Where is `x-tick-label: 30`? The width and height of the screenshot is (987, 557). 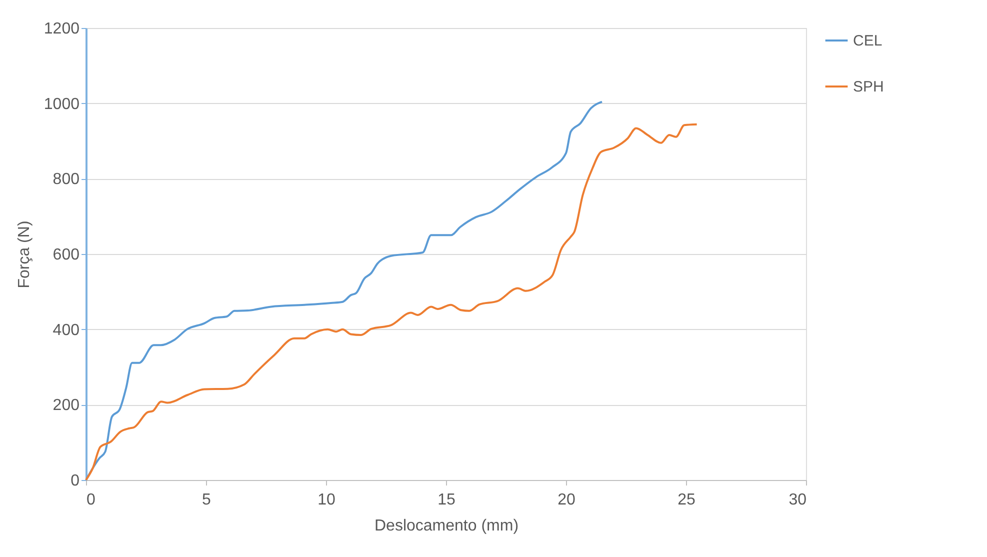
x-tick-label: 30 is located at coordinates (797, 500).